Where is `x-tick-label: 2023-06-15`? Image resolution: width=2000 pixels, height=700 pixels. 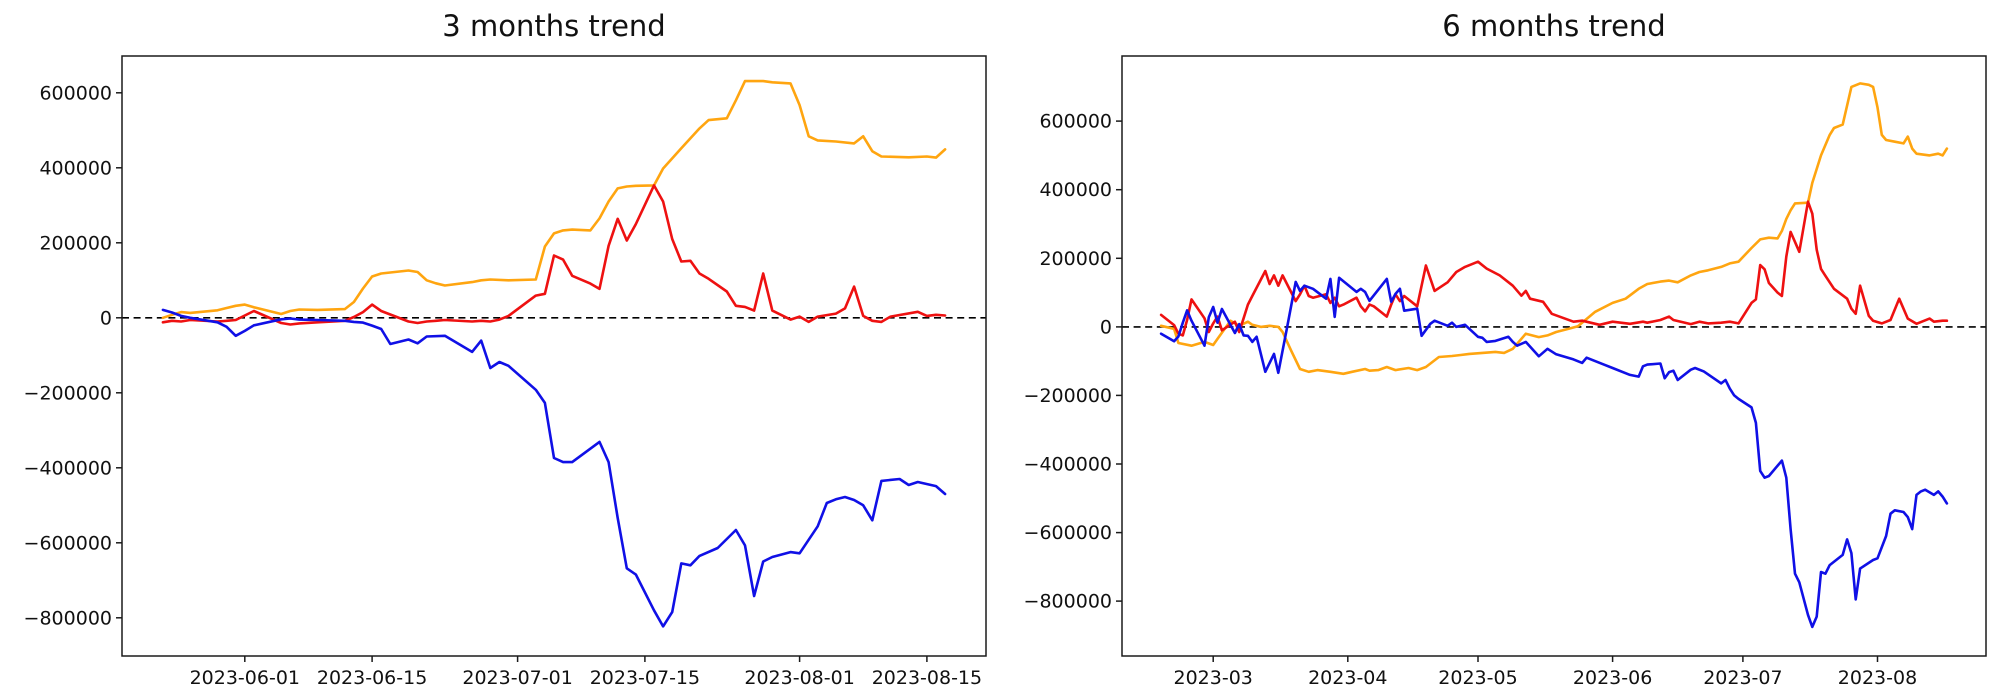 x-tick-label: 2023-06-15 is located at coordinates (372, 678).